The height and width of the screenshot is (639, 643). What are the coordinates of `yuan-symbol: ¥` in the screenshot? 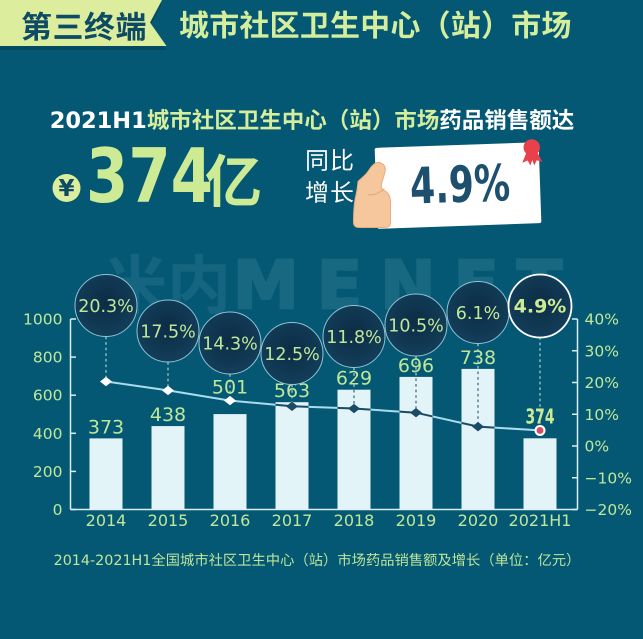 It's located at (66, 189).